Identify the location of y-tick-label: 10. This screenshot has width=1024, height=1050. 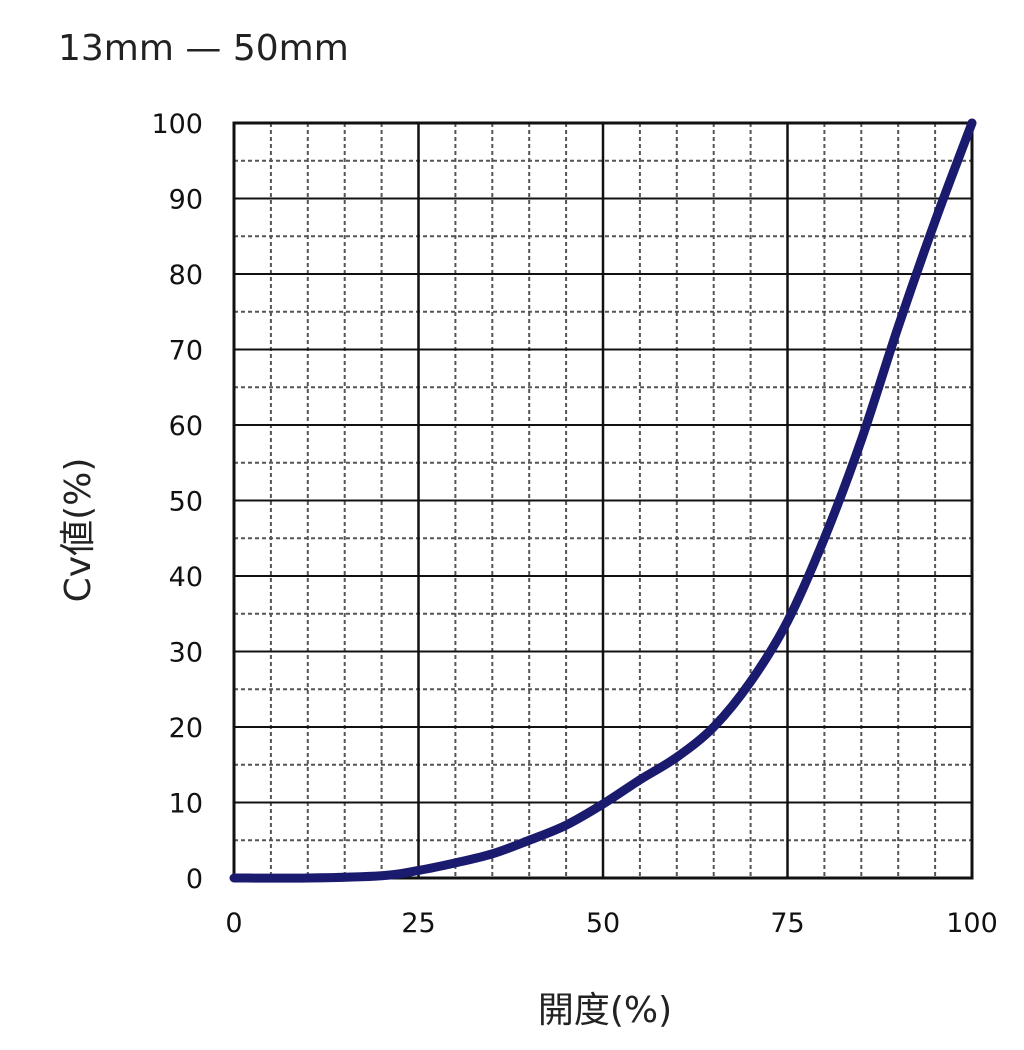
(186, 804).